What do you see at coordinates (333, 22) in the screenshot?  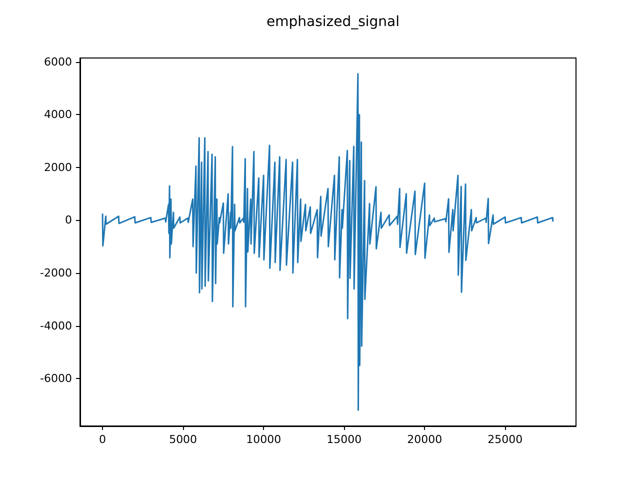 I see `chart-title: emphasized_signal` at bounding box center [333, 22].